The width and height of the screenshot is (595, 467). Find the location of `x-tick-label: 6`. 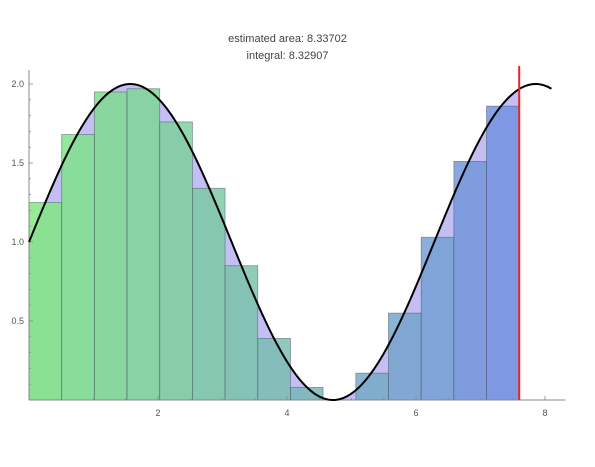

x-tick-label: 6 is located at coordinates (415, 413).